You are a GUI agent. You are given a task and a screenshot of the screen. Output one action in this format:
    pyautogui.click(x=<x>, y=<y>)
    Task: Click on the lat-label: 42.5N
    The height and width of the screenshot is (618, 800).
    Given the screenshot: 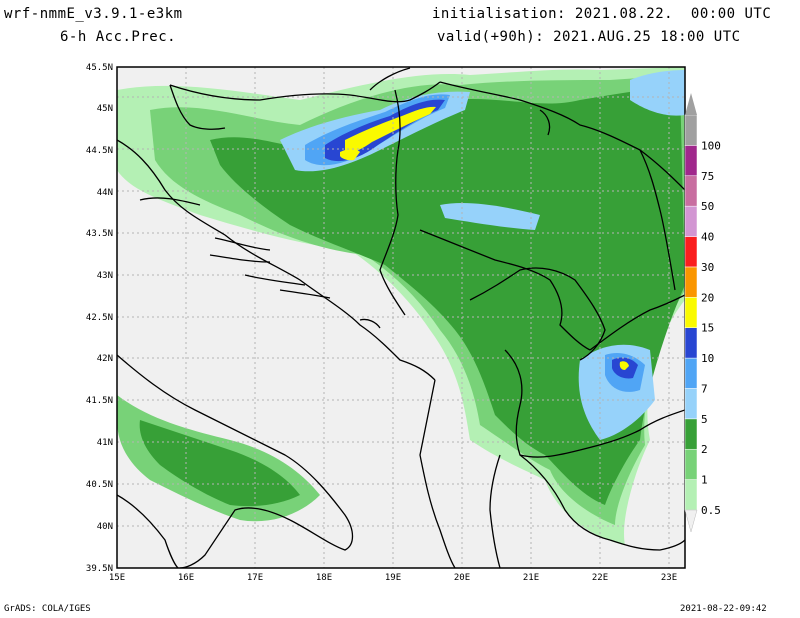 What is the action you would take?
    pyautogui.click(x=99, y=318)
    